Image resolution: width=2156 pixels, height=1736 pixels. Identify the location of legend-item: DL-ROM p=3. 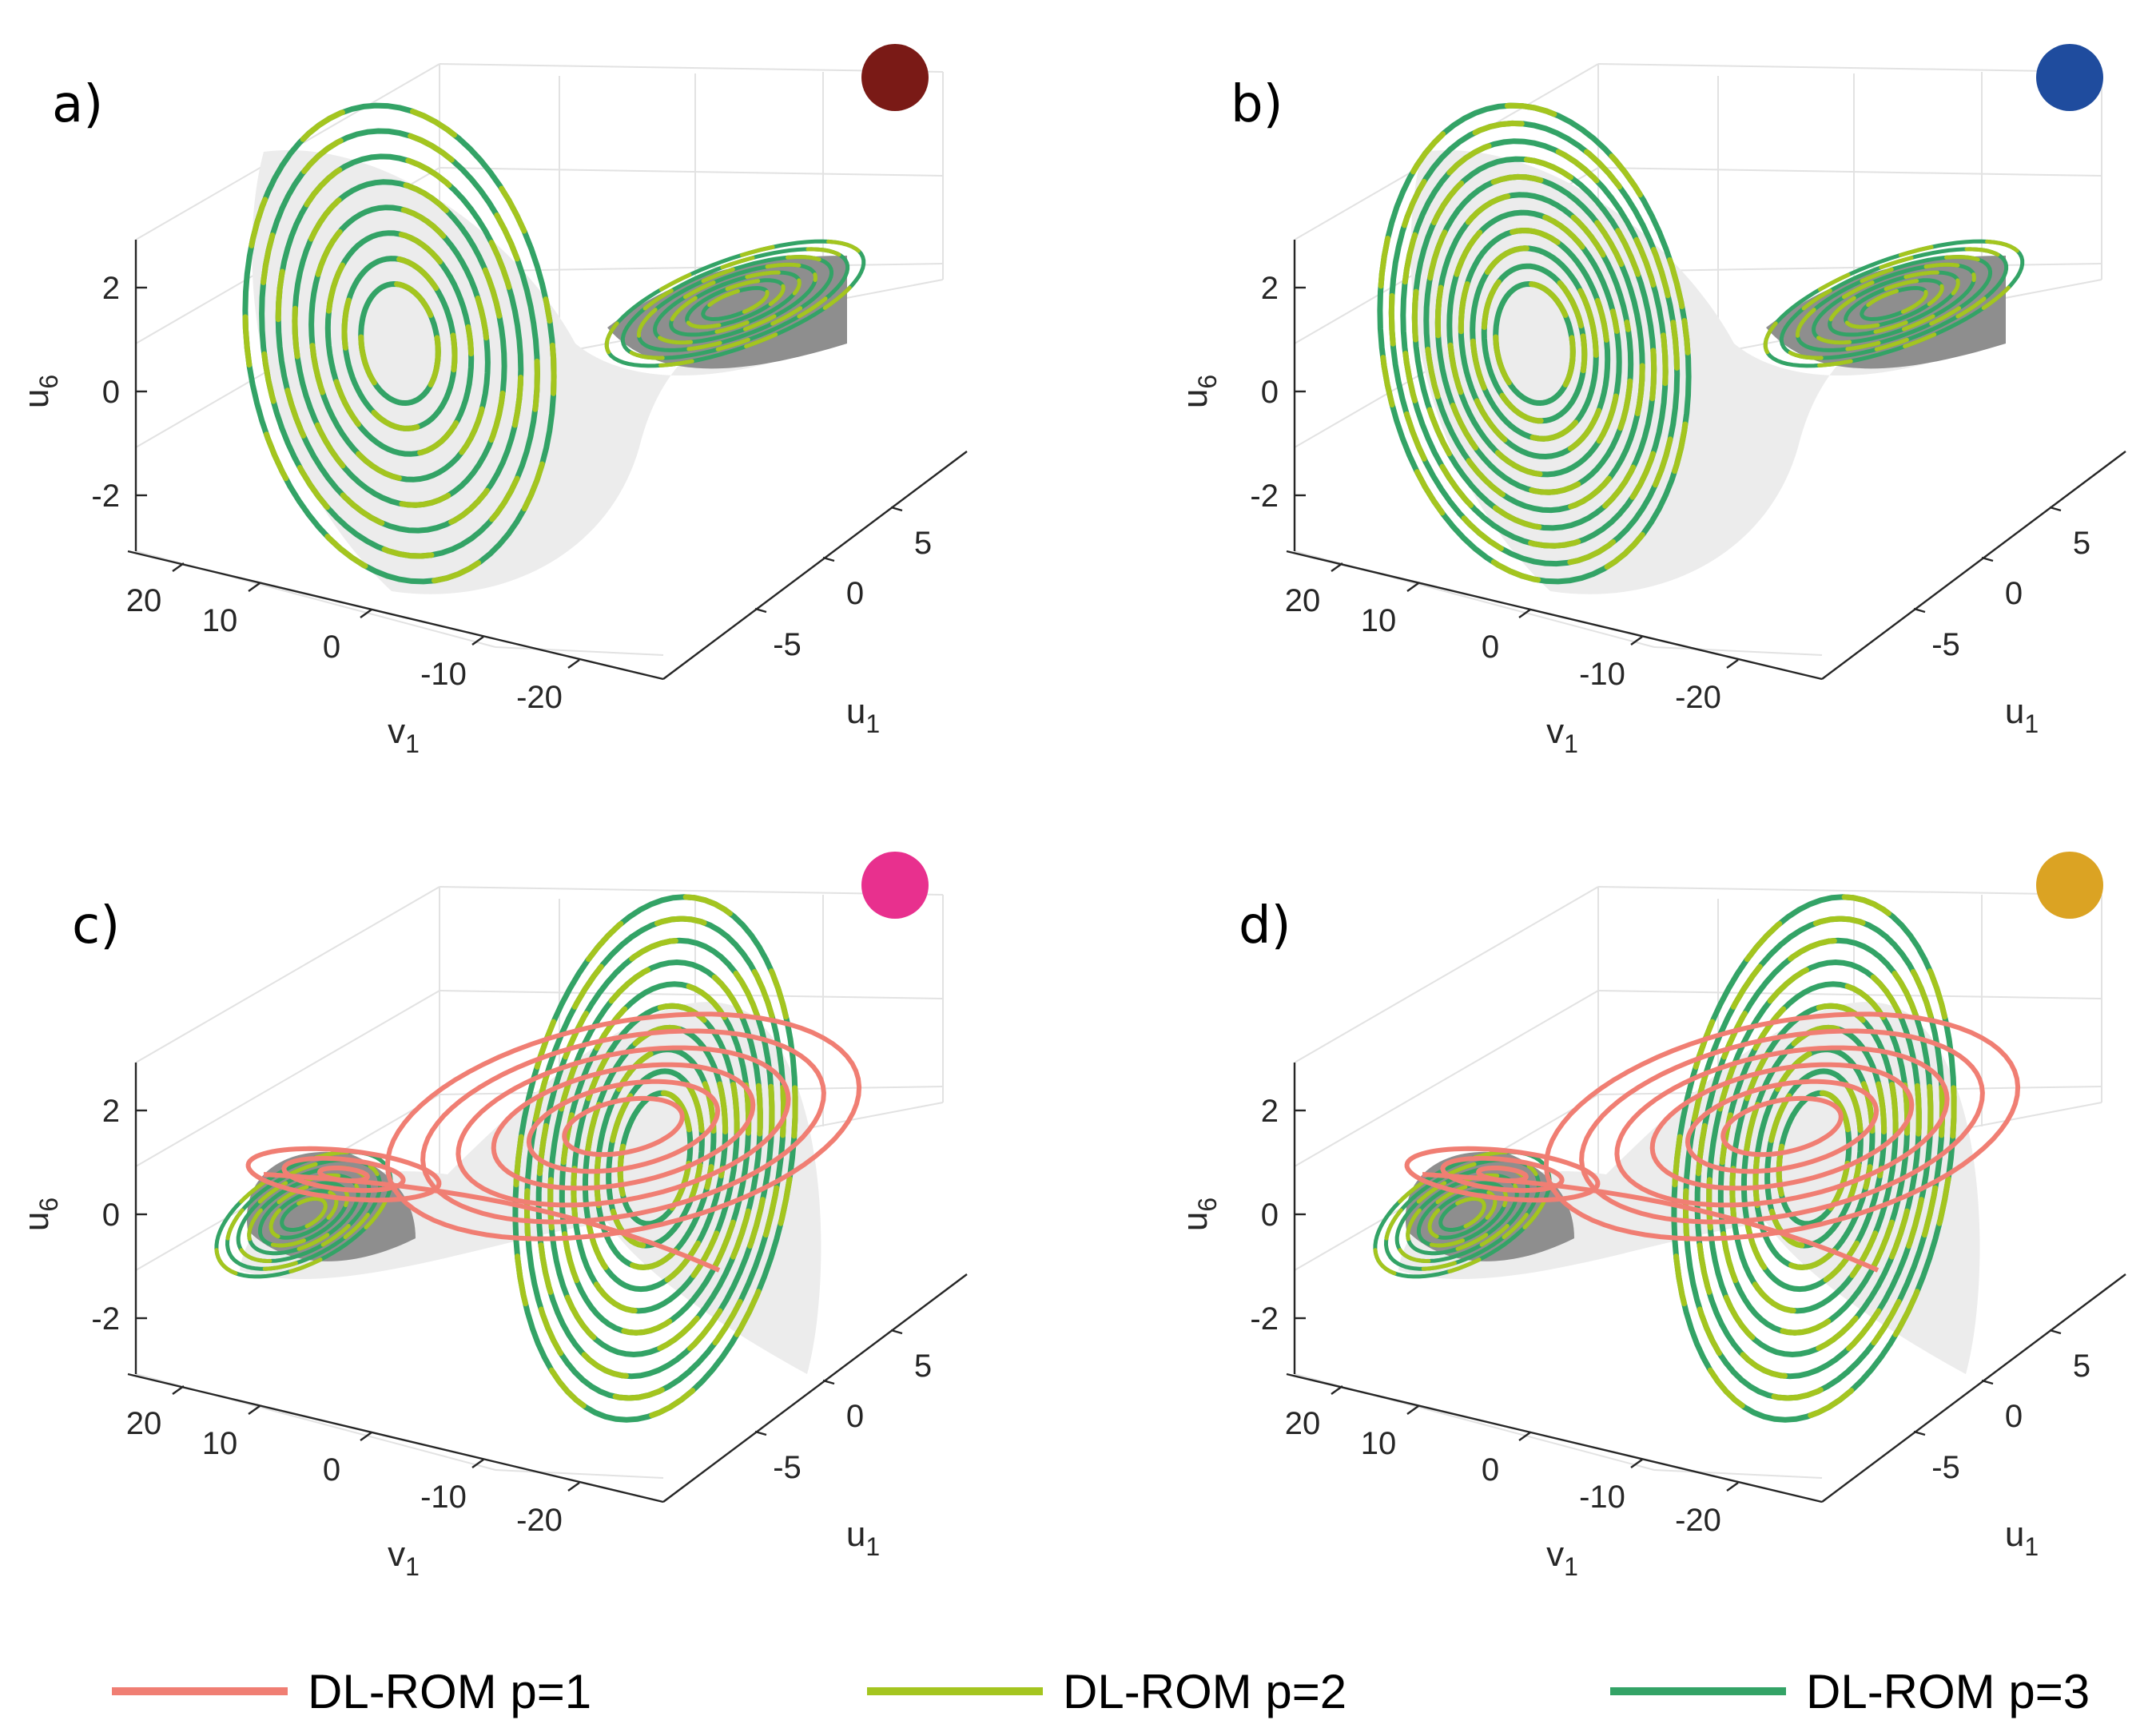
(1850, 1691).